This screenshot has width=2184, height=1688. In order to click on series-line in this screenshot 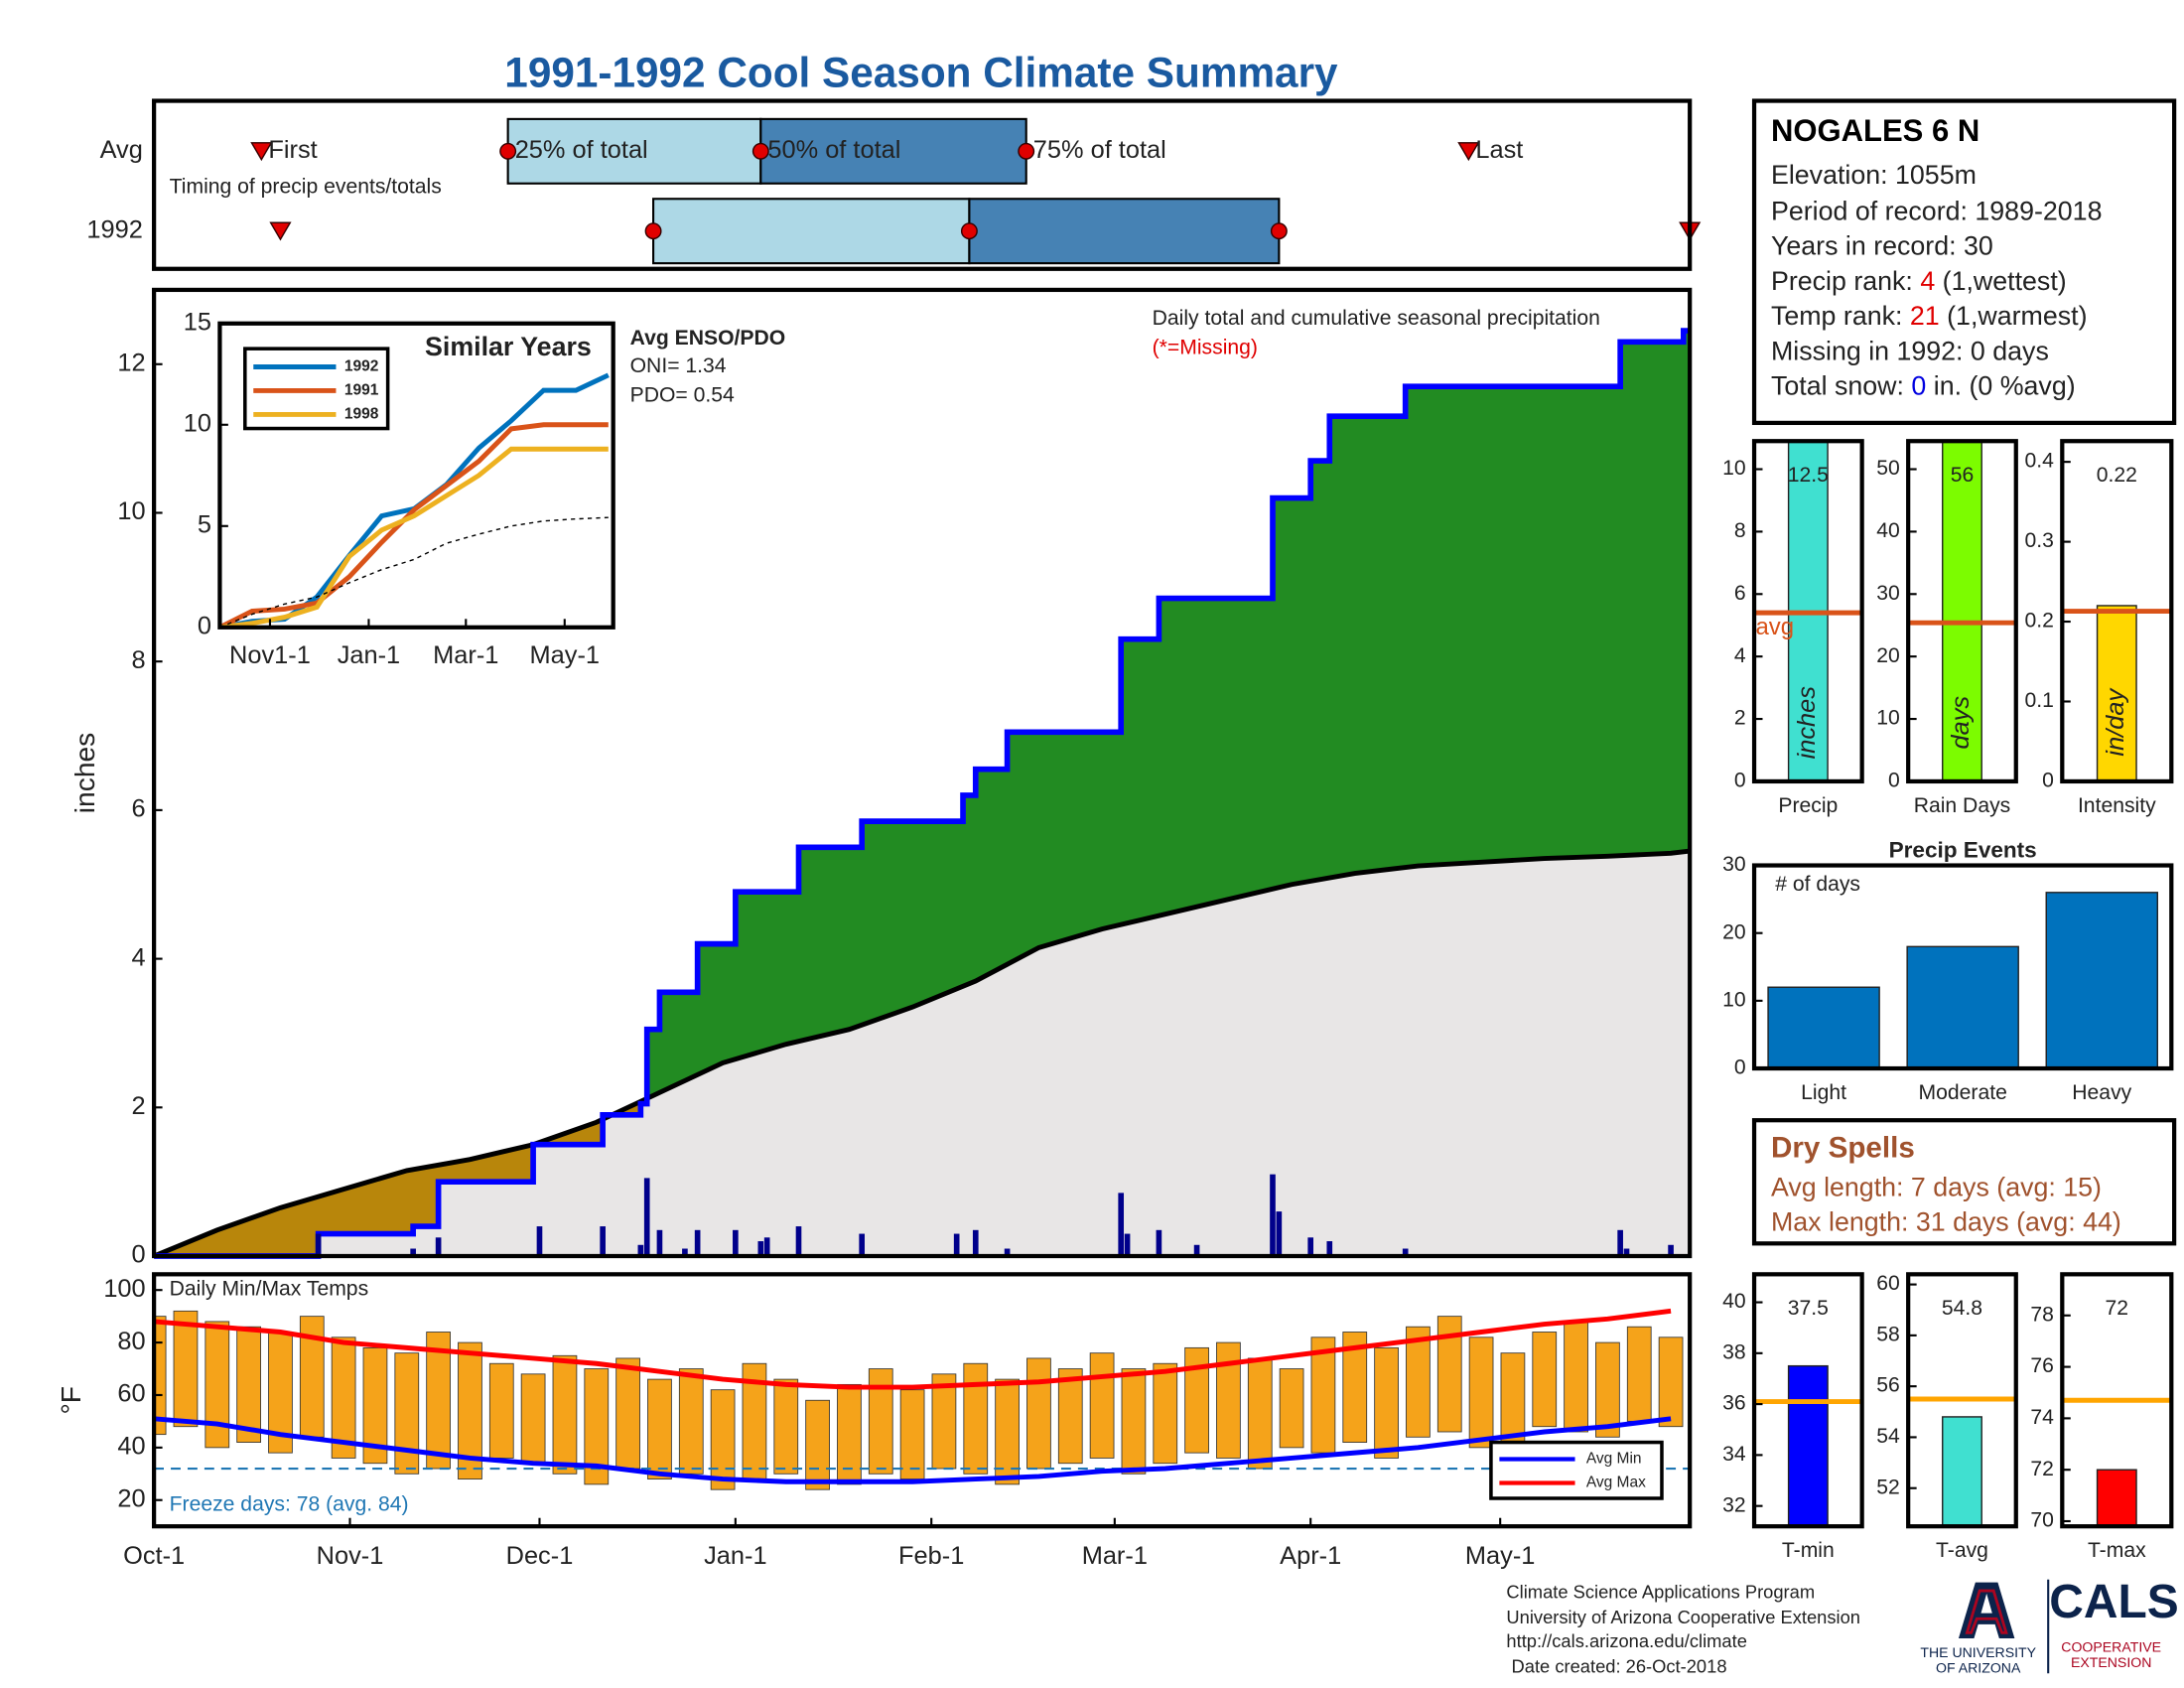, I will do `click(414, 572)`.